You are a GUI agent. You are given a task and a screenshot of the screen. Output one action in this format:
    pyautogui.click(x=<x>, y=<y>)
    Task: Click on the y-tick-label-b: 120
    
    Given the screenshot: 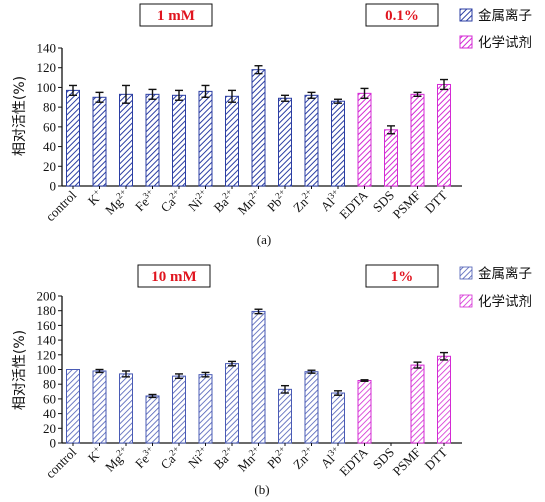 What is the action you would take?
    pyautogui.click(x=47, y=354)
    